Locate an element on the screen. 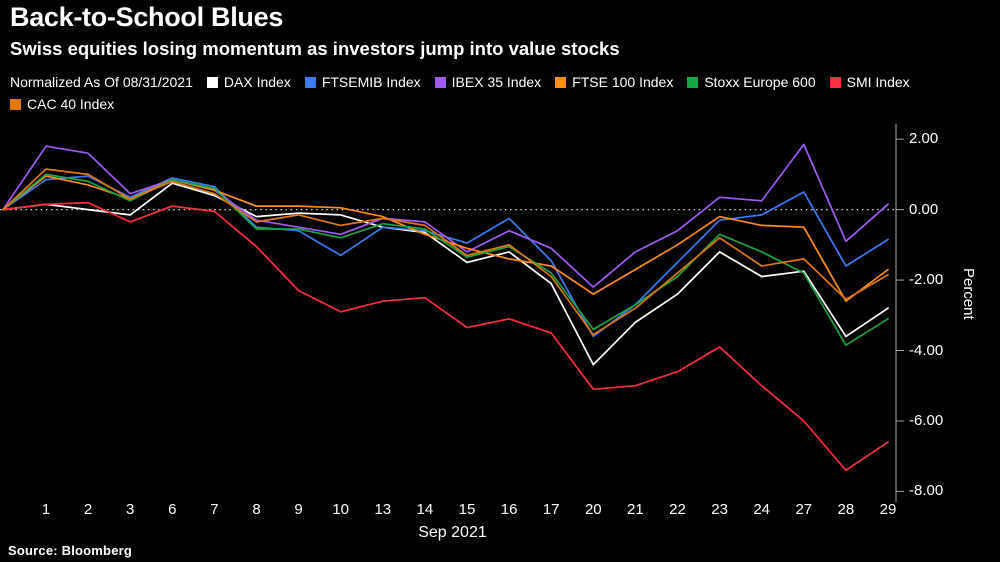 This screenshot has height=562, width=1000. x-axis-tick-label: 7 is located at coordinates (214, 509).